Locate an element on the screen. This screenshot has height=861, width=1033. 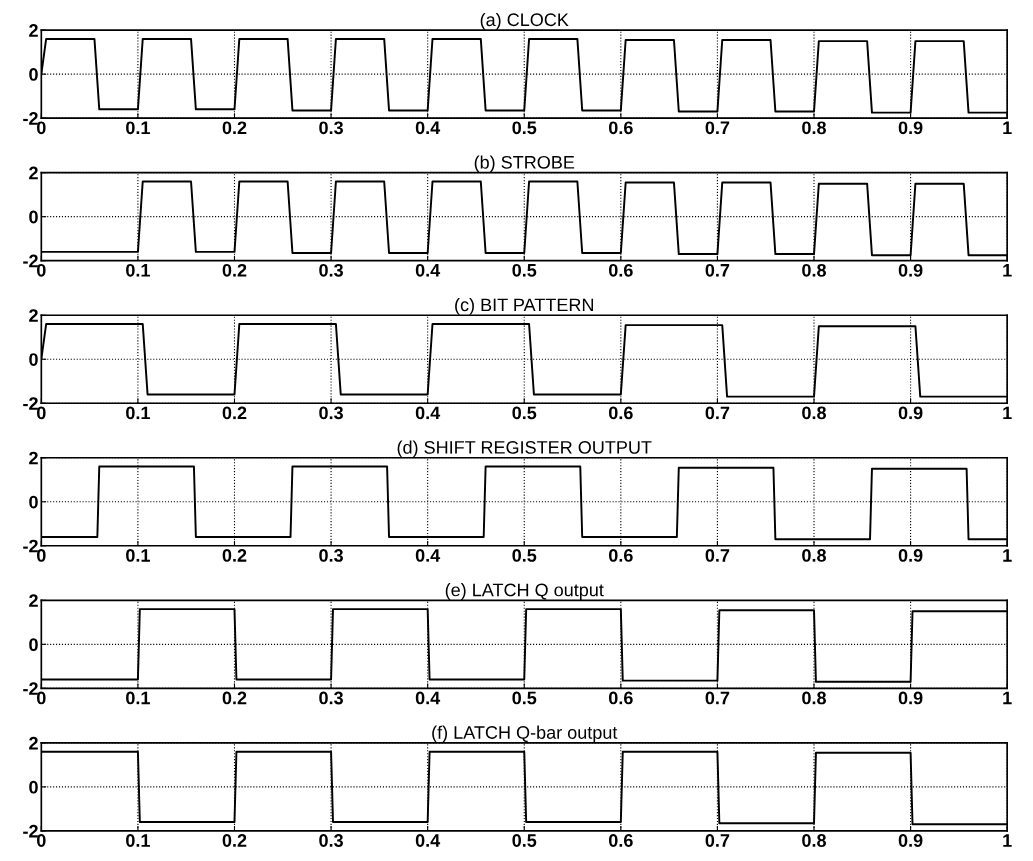
chart-title: (e) LATCH Q output is located at coordinates (524, 591).